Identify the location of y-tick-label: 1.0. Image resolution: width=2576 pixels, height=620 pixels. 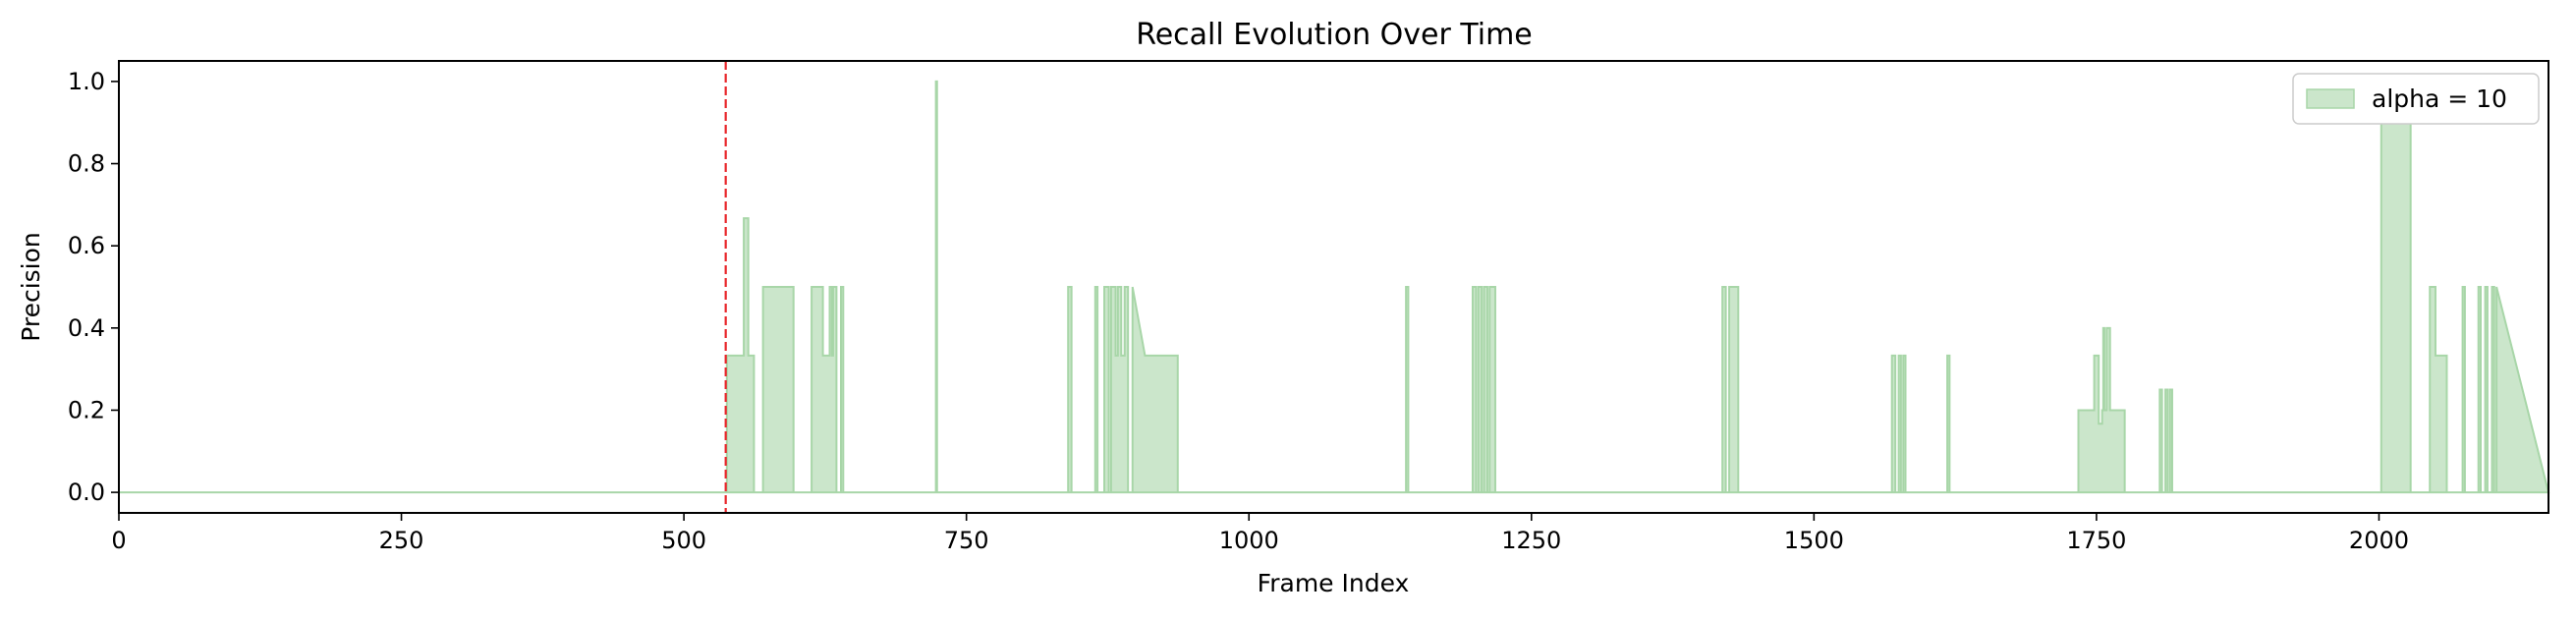
(86, 82).